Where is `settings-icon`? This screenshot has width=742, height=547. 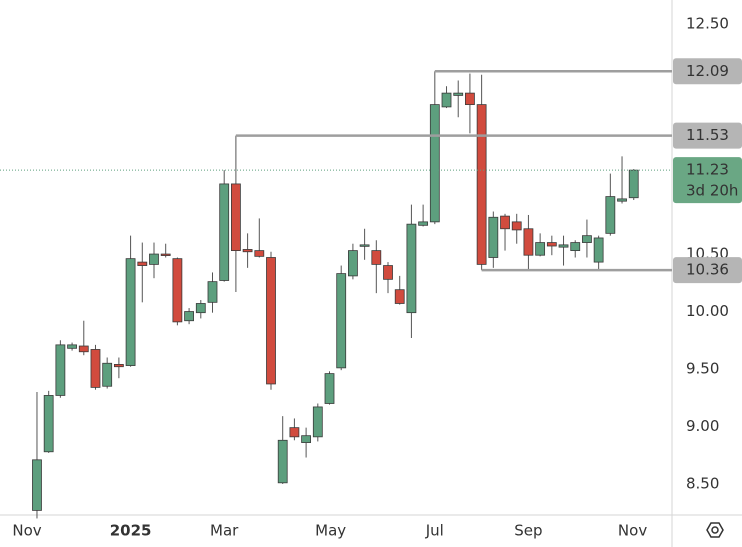 settings-icon is located at coordinates (715, 530).